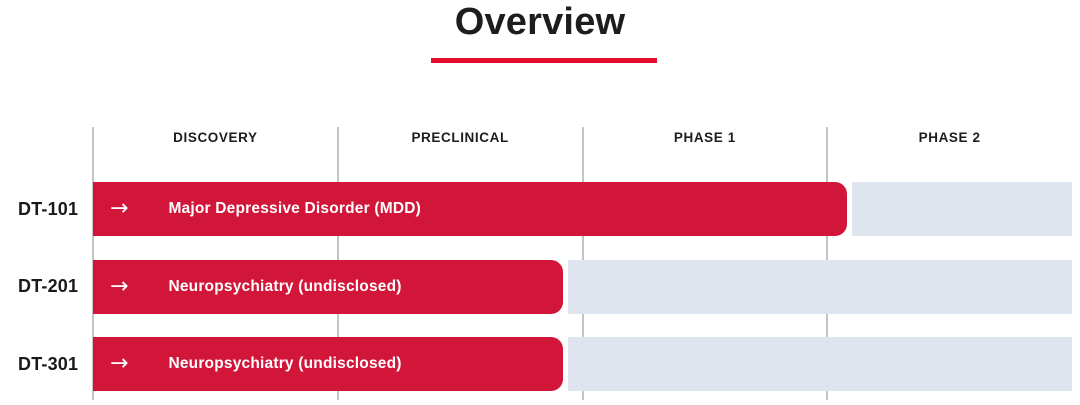 The width and height of the screenshot is (1080, 405). What do you see at coordinates (48, 208) in the screenshot?
I see `program-id-label: DT-101` at bounding box center [48, 208].